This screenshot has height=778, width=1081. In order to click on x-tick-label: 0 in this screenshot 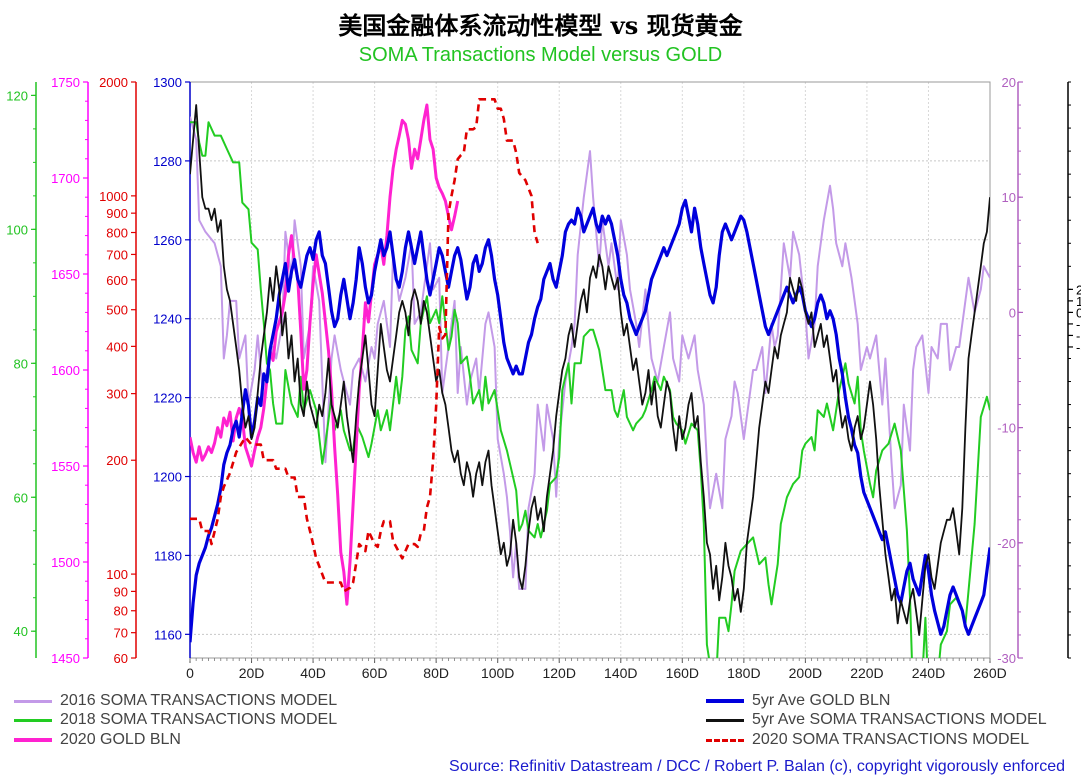, I will do `click(190, 673)`.